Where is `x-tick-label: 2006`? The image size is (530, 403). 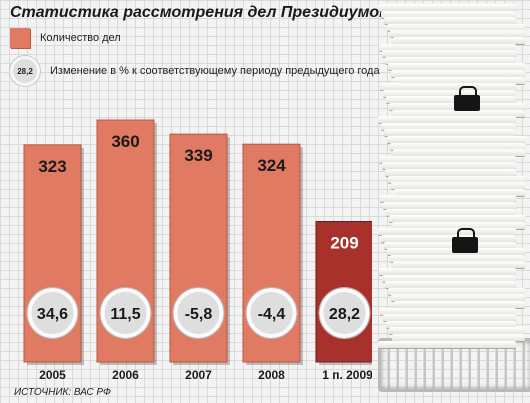
x-tick-label: 2006 is located at coordinates (125, 375).